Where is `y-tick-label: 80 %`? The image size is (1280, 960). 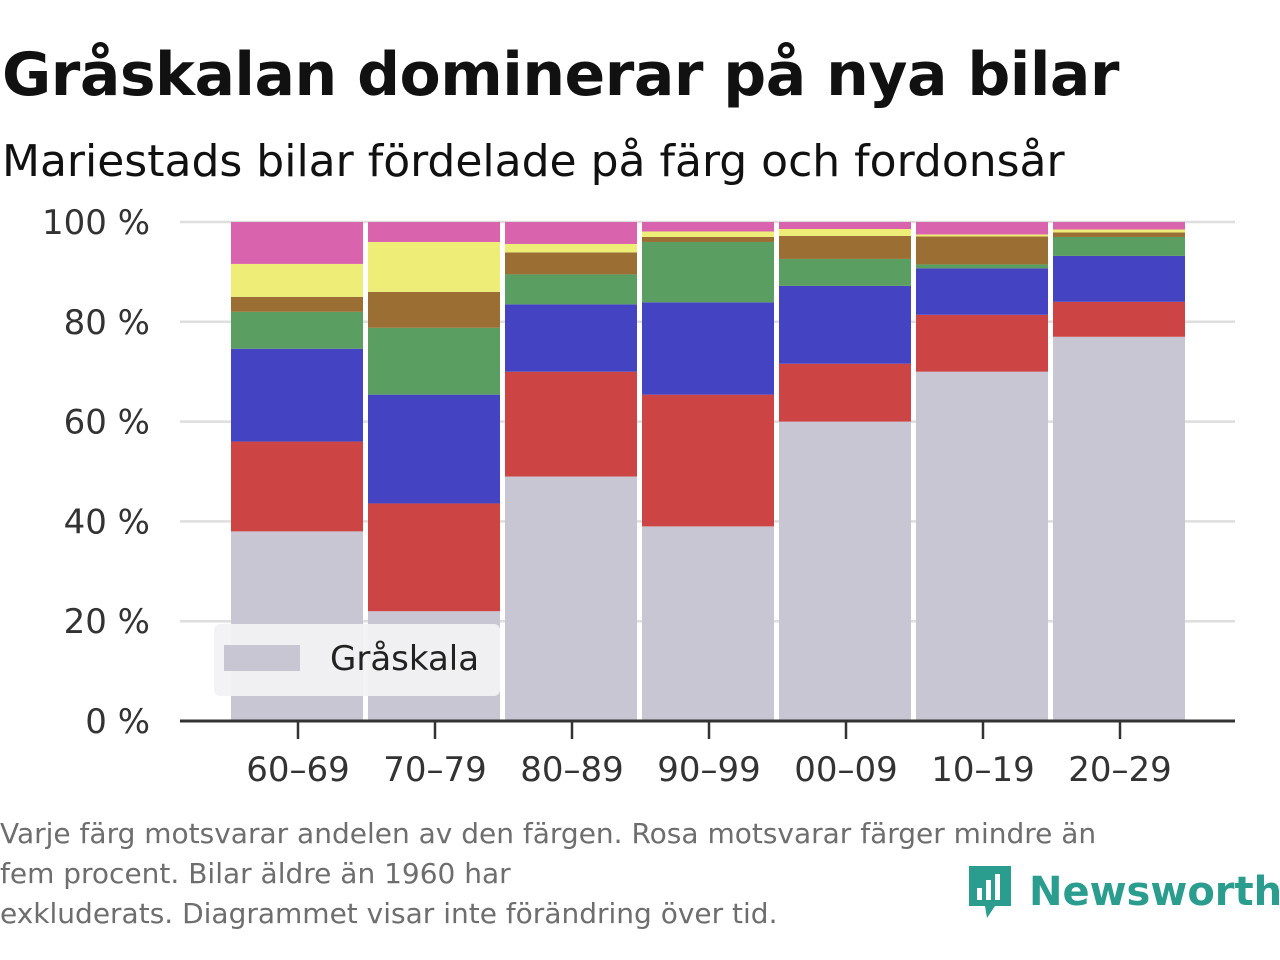
y-tick-label: 80 % is located at coordinates (107, 323).